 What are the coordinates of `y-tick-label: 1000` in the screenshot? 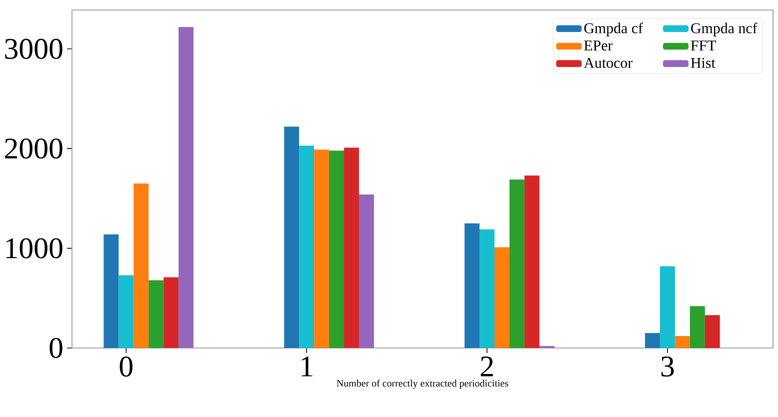 It's located at (34, 248).